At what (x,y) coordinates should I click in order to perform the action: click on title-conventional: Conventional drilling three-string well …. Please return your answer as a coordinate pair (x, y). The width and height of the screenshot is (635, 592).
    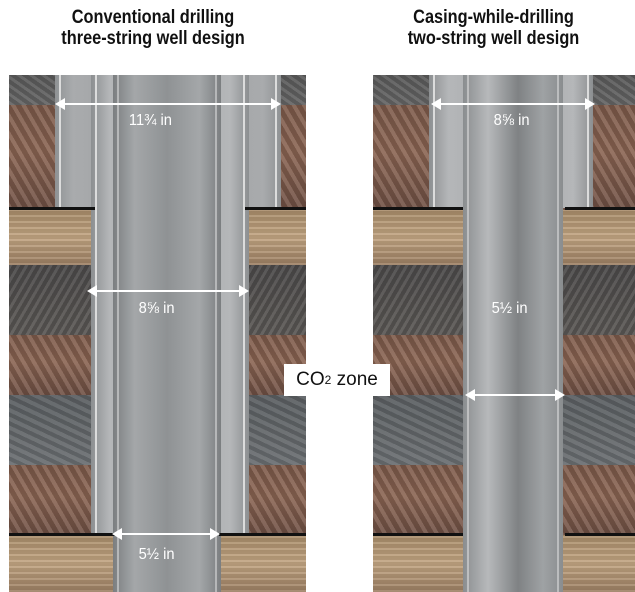
    Looking at the image, I should click on (153, 28).